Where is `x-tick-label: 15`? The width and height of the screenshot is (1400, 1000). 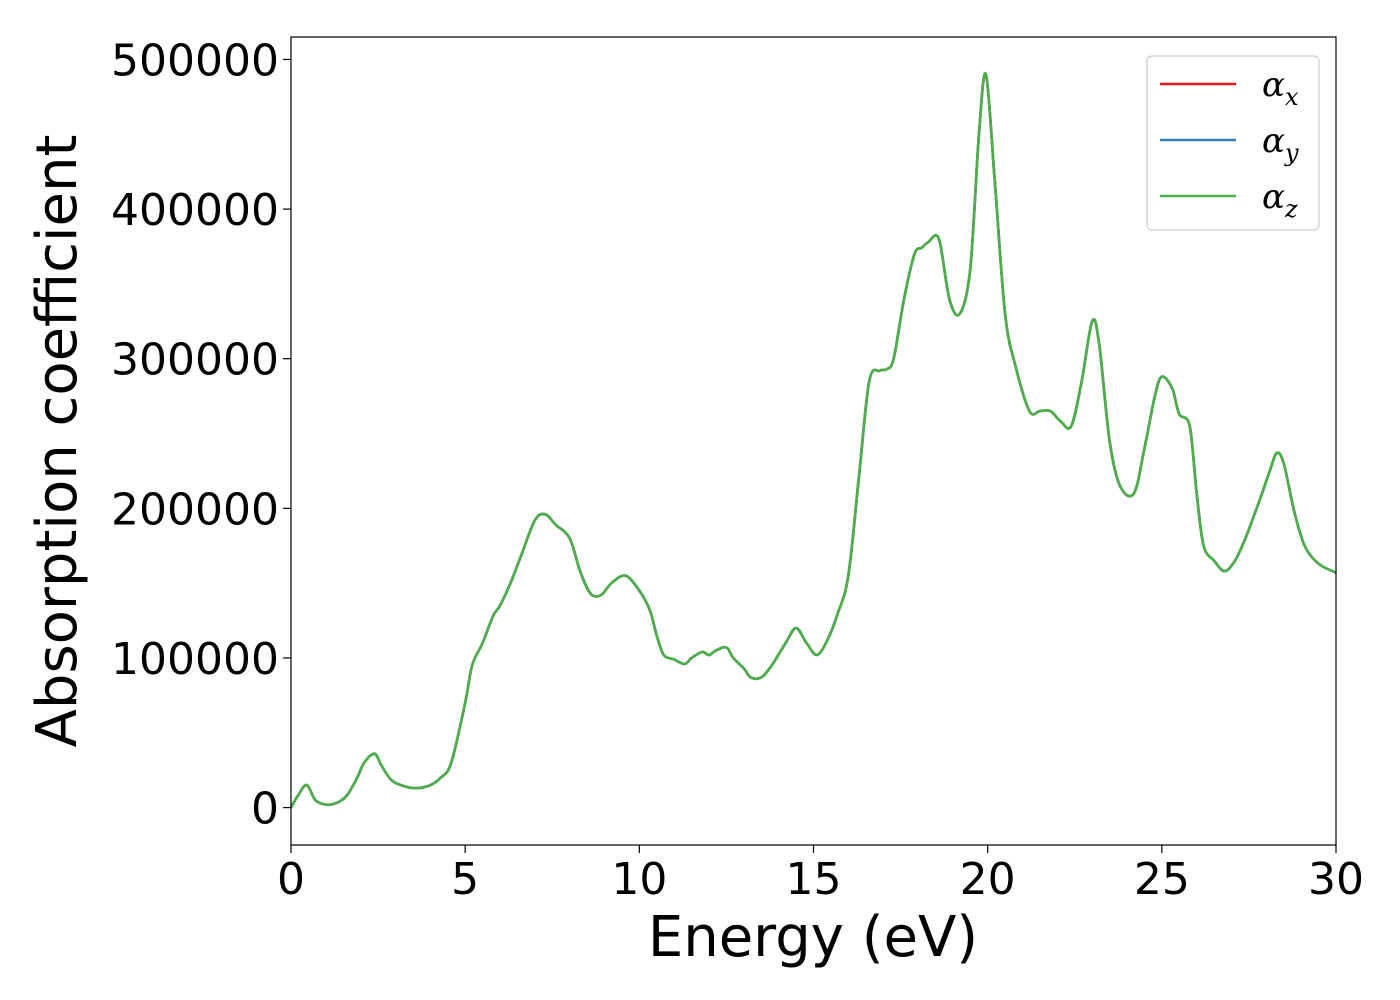 x-tick-label: 15 is located at coordinates (814, 879).